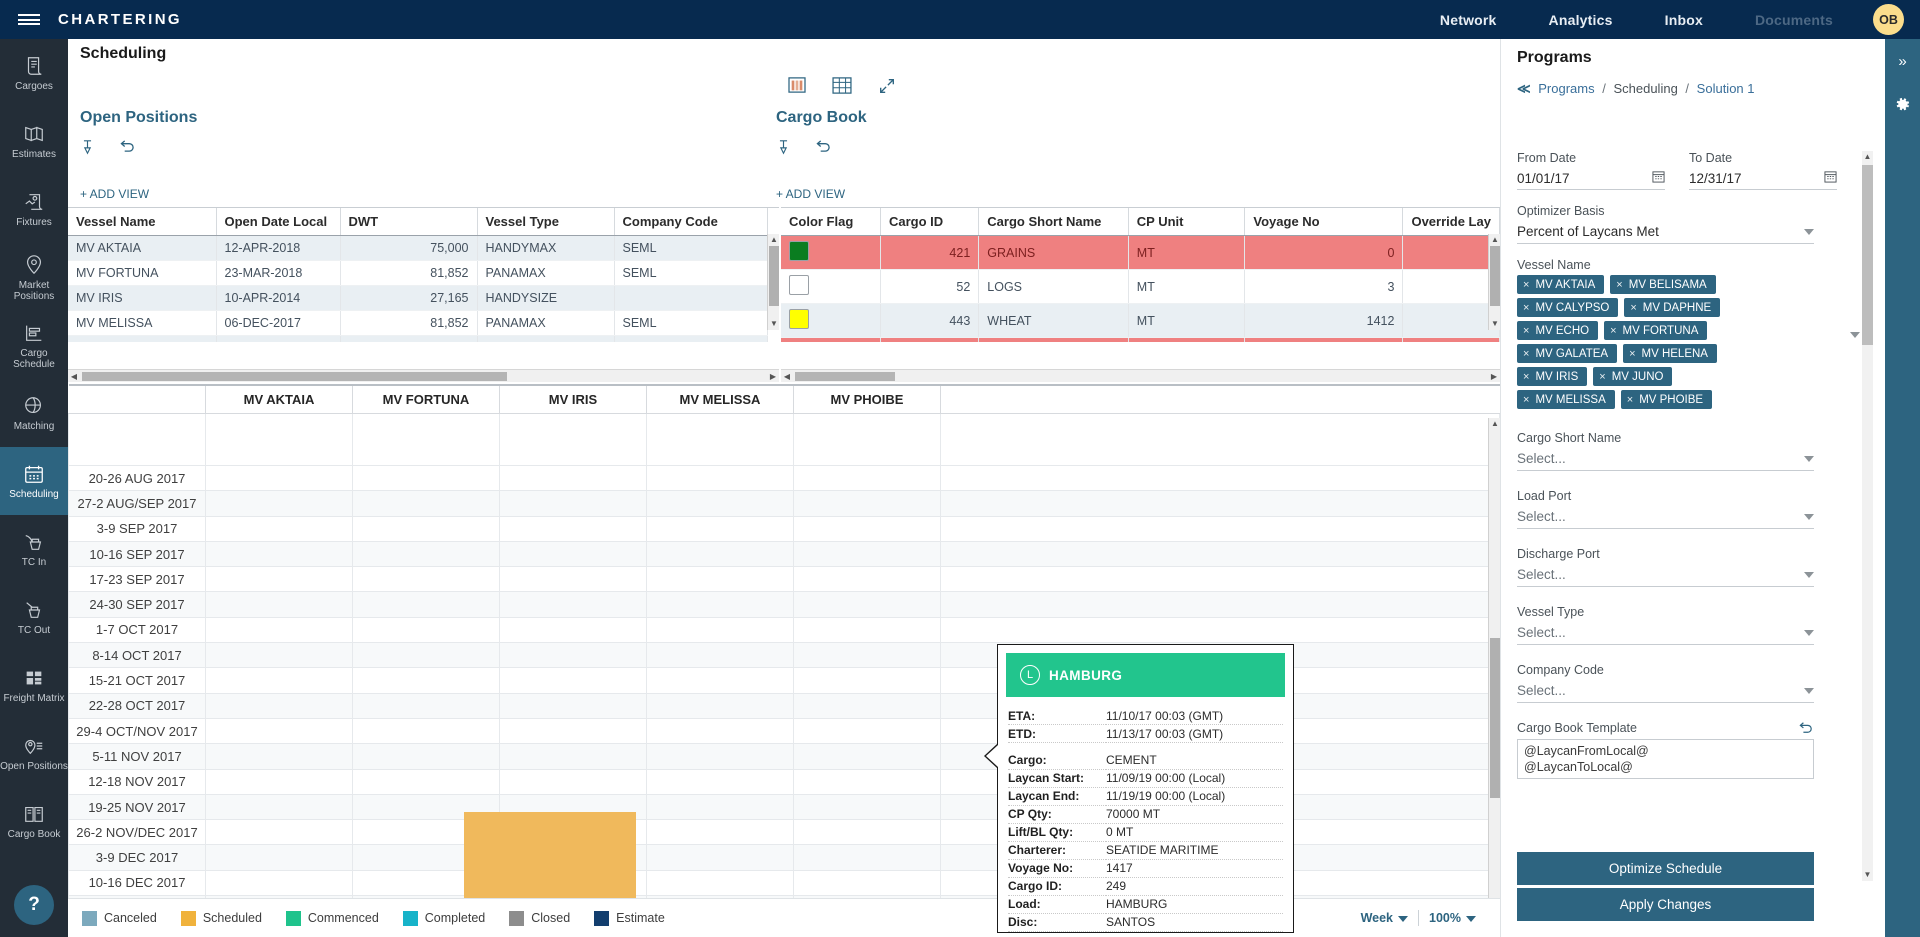 Image resolution: width=1920 pixels, height=937 pixels. What do you see at coordinates (34, 141) in the screenshot?
I see `sidebar-item-estimates: Estimates` at bounding box center [34, 141].